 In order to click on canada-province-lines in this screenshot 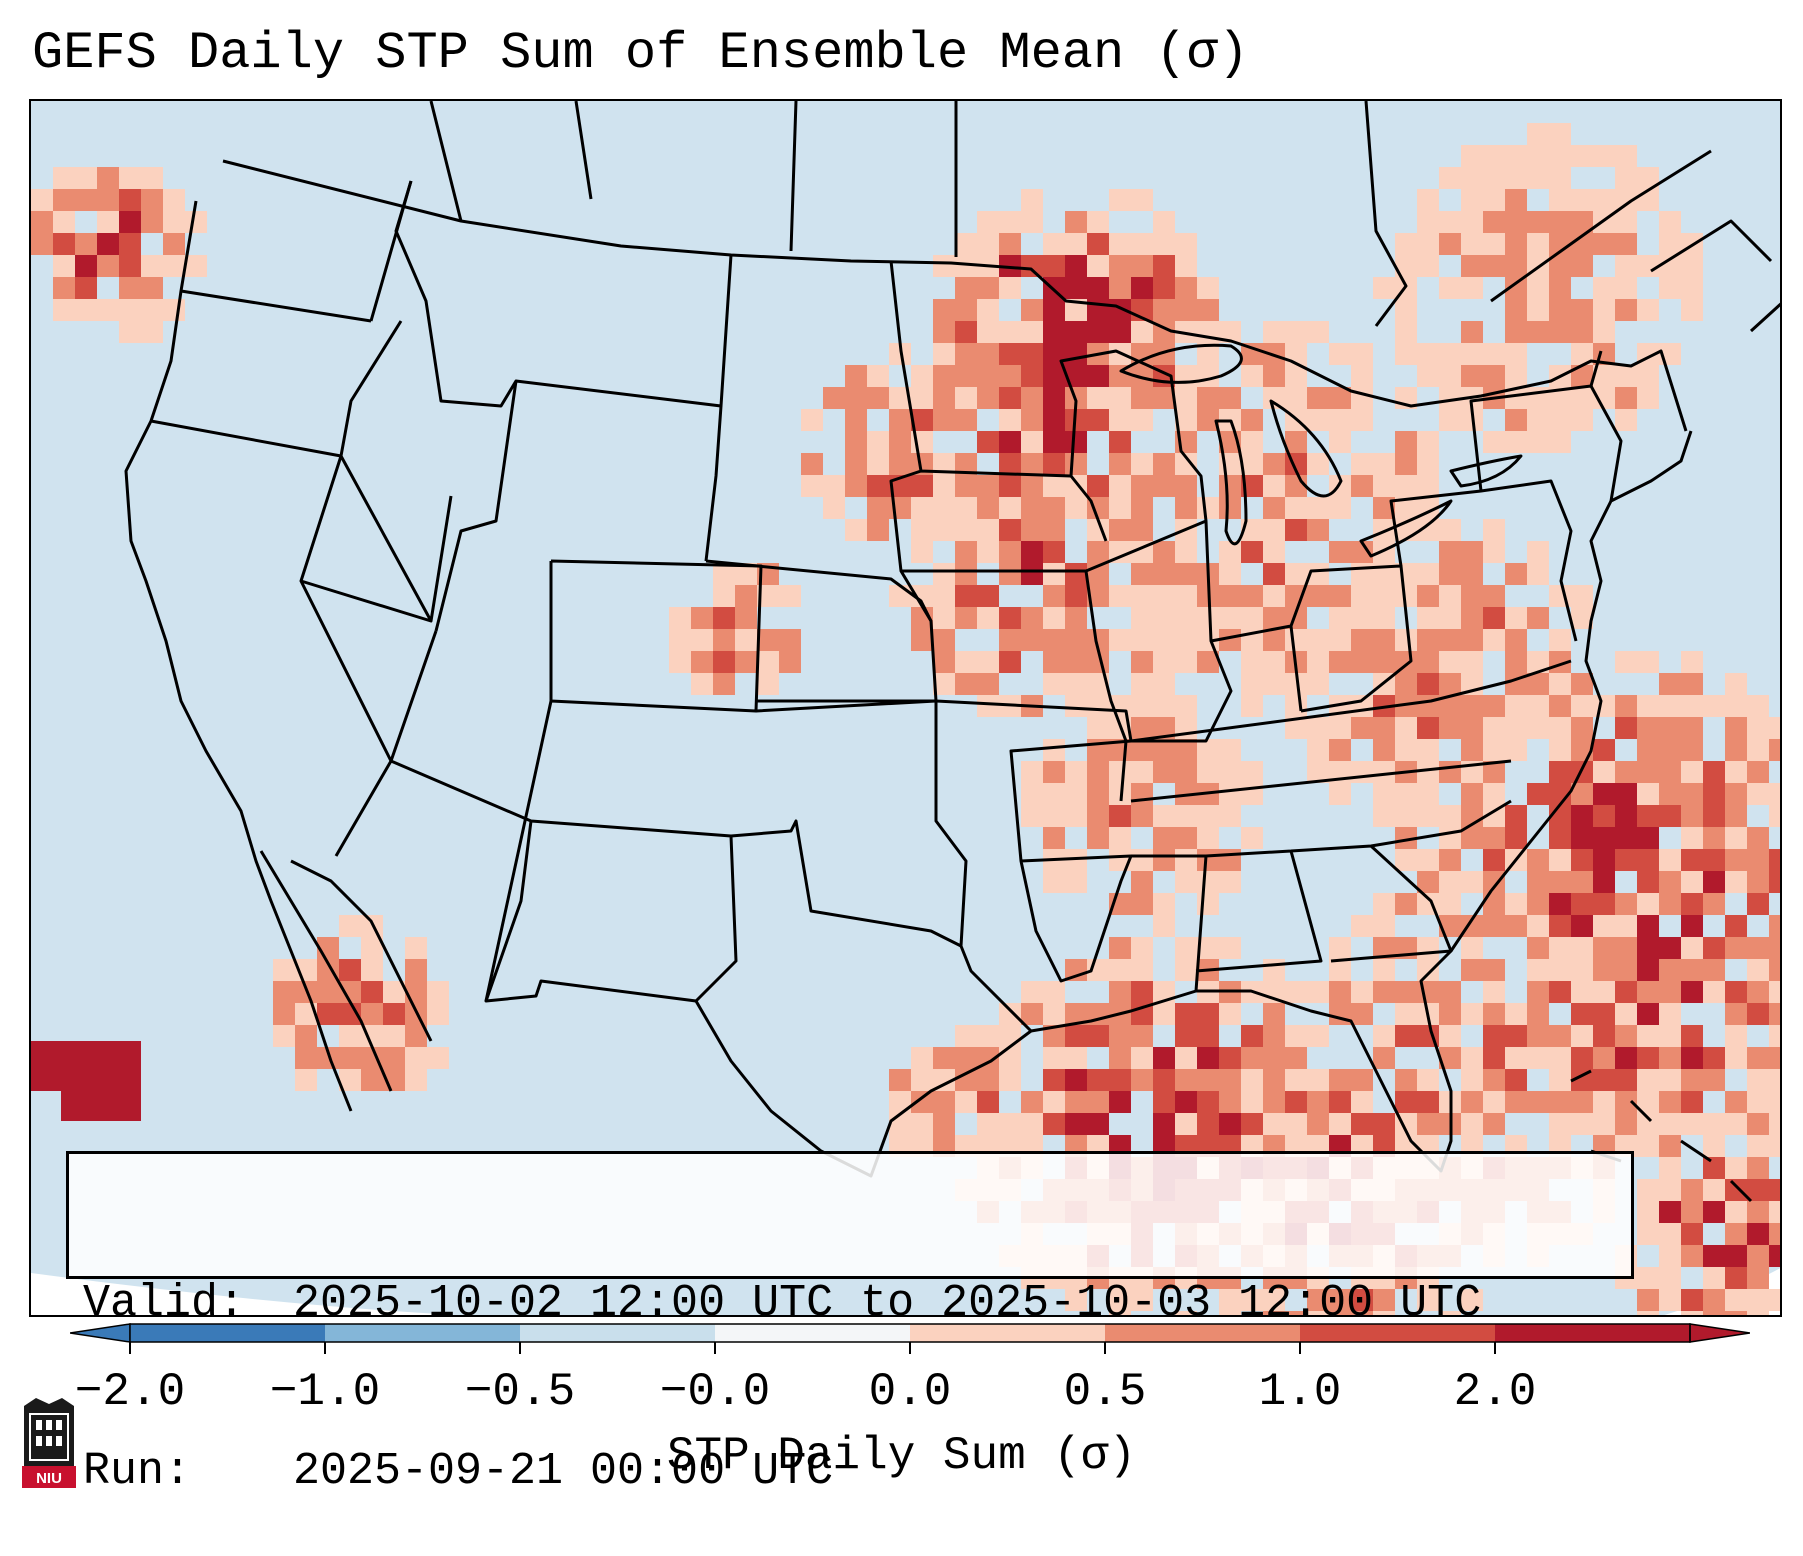, I will do `click(918, 214)`.